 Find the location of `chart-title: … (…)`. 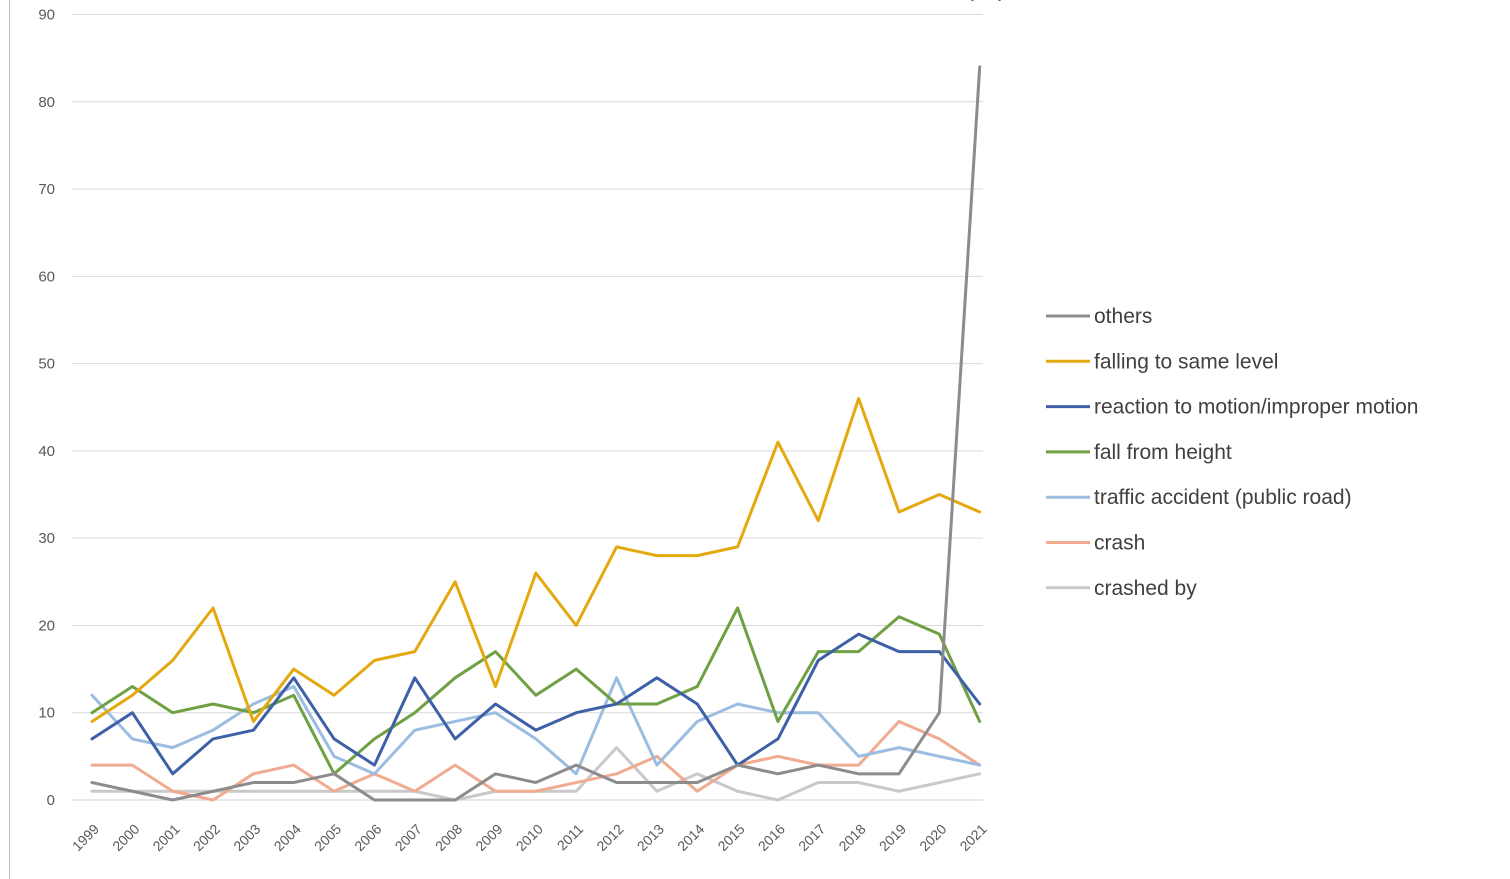

chart-title: … (…) is located at coordinates (970, 1).